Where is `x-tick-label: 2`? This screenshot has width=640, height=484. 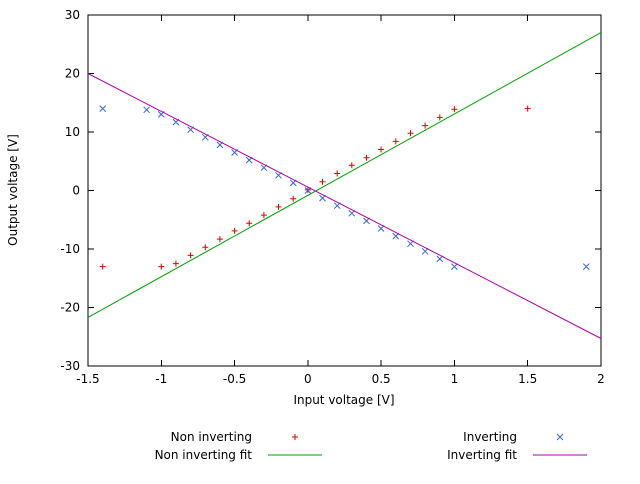
x-tick-label: 2 is located at coordinates (601, 379).